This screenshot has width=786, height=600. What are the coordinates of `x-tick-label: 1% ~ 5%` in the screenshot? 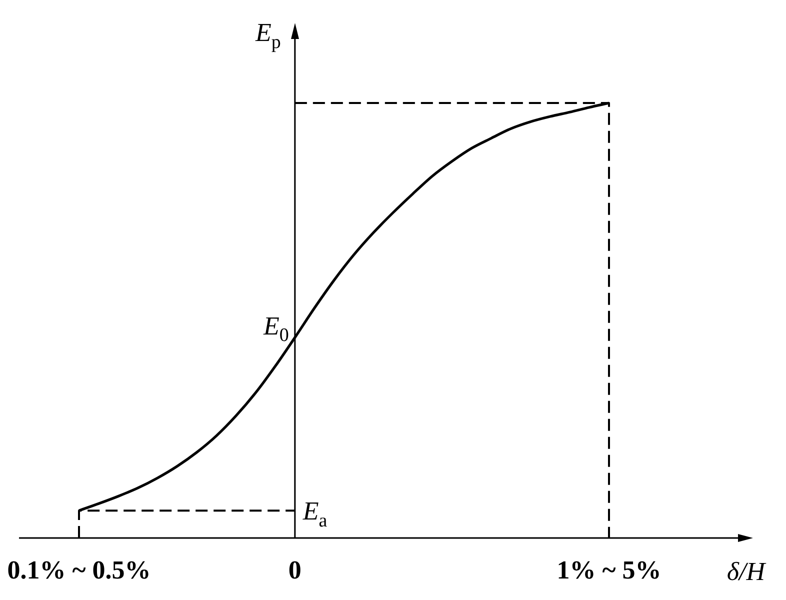 It's located at (609, 569).